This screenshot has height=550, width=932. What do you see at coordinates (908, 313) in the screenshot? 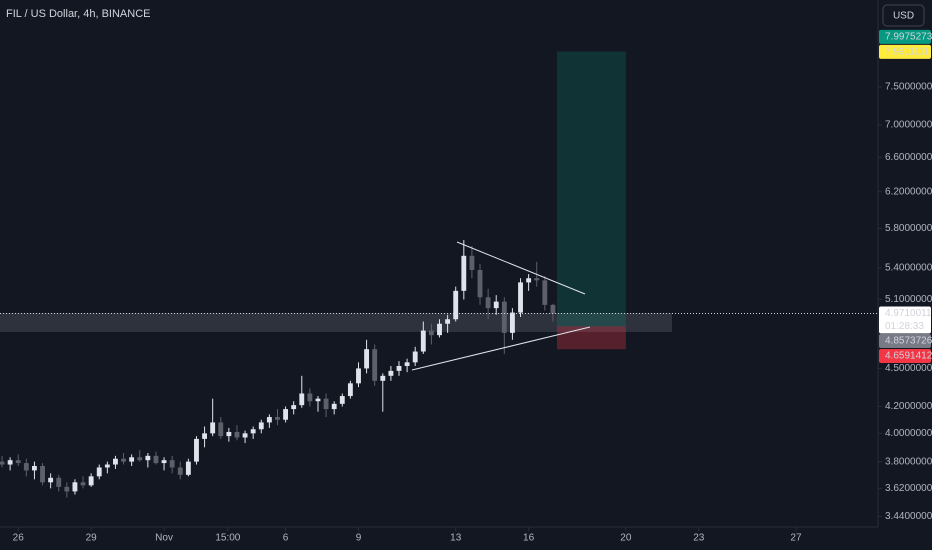
I see `last-price-label: 4.9710011` at bounding box center [908, 313].